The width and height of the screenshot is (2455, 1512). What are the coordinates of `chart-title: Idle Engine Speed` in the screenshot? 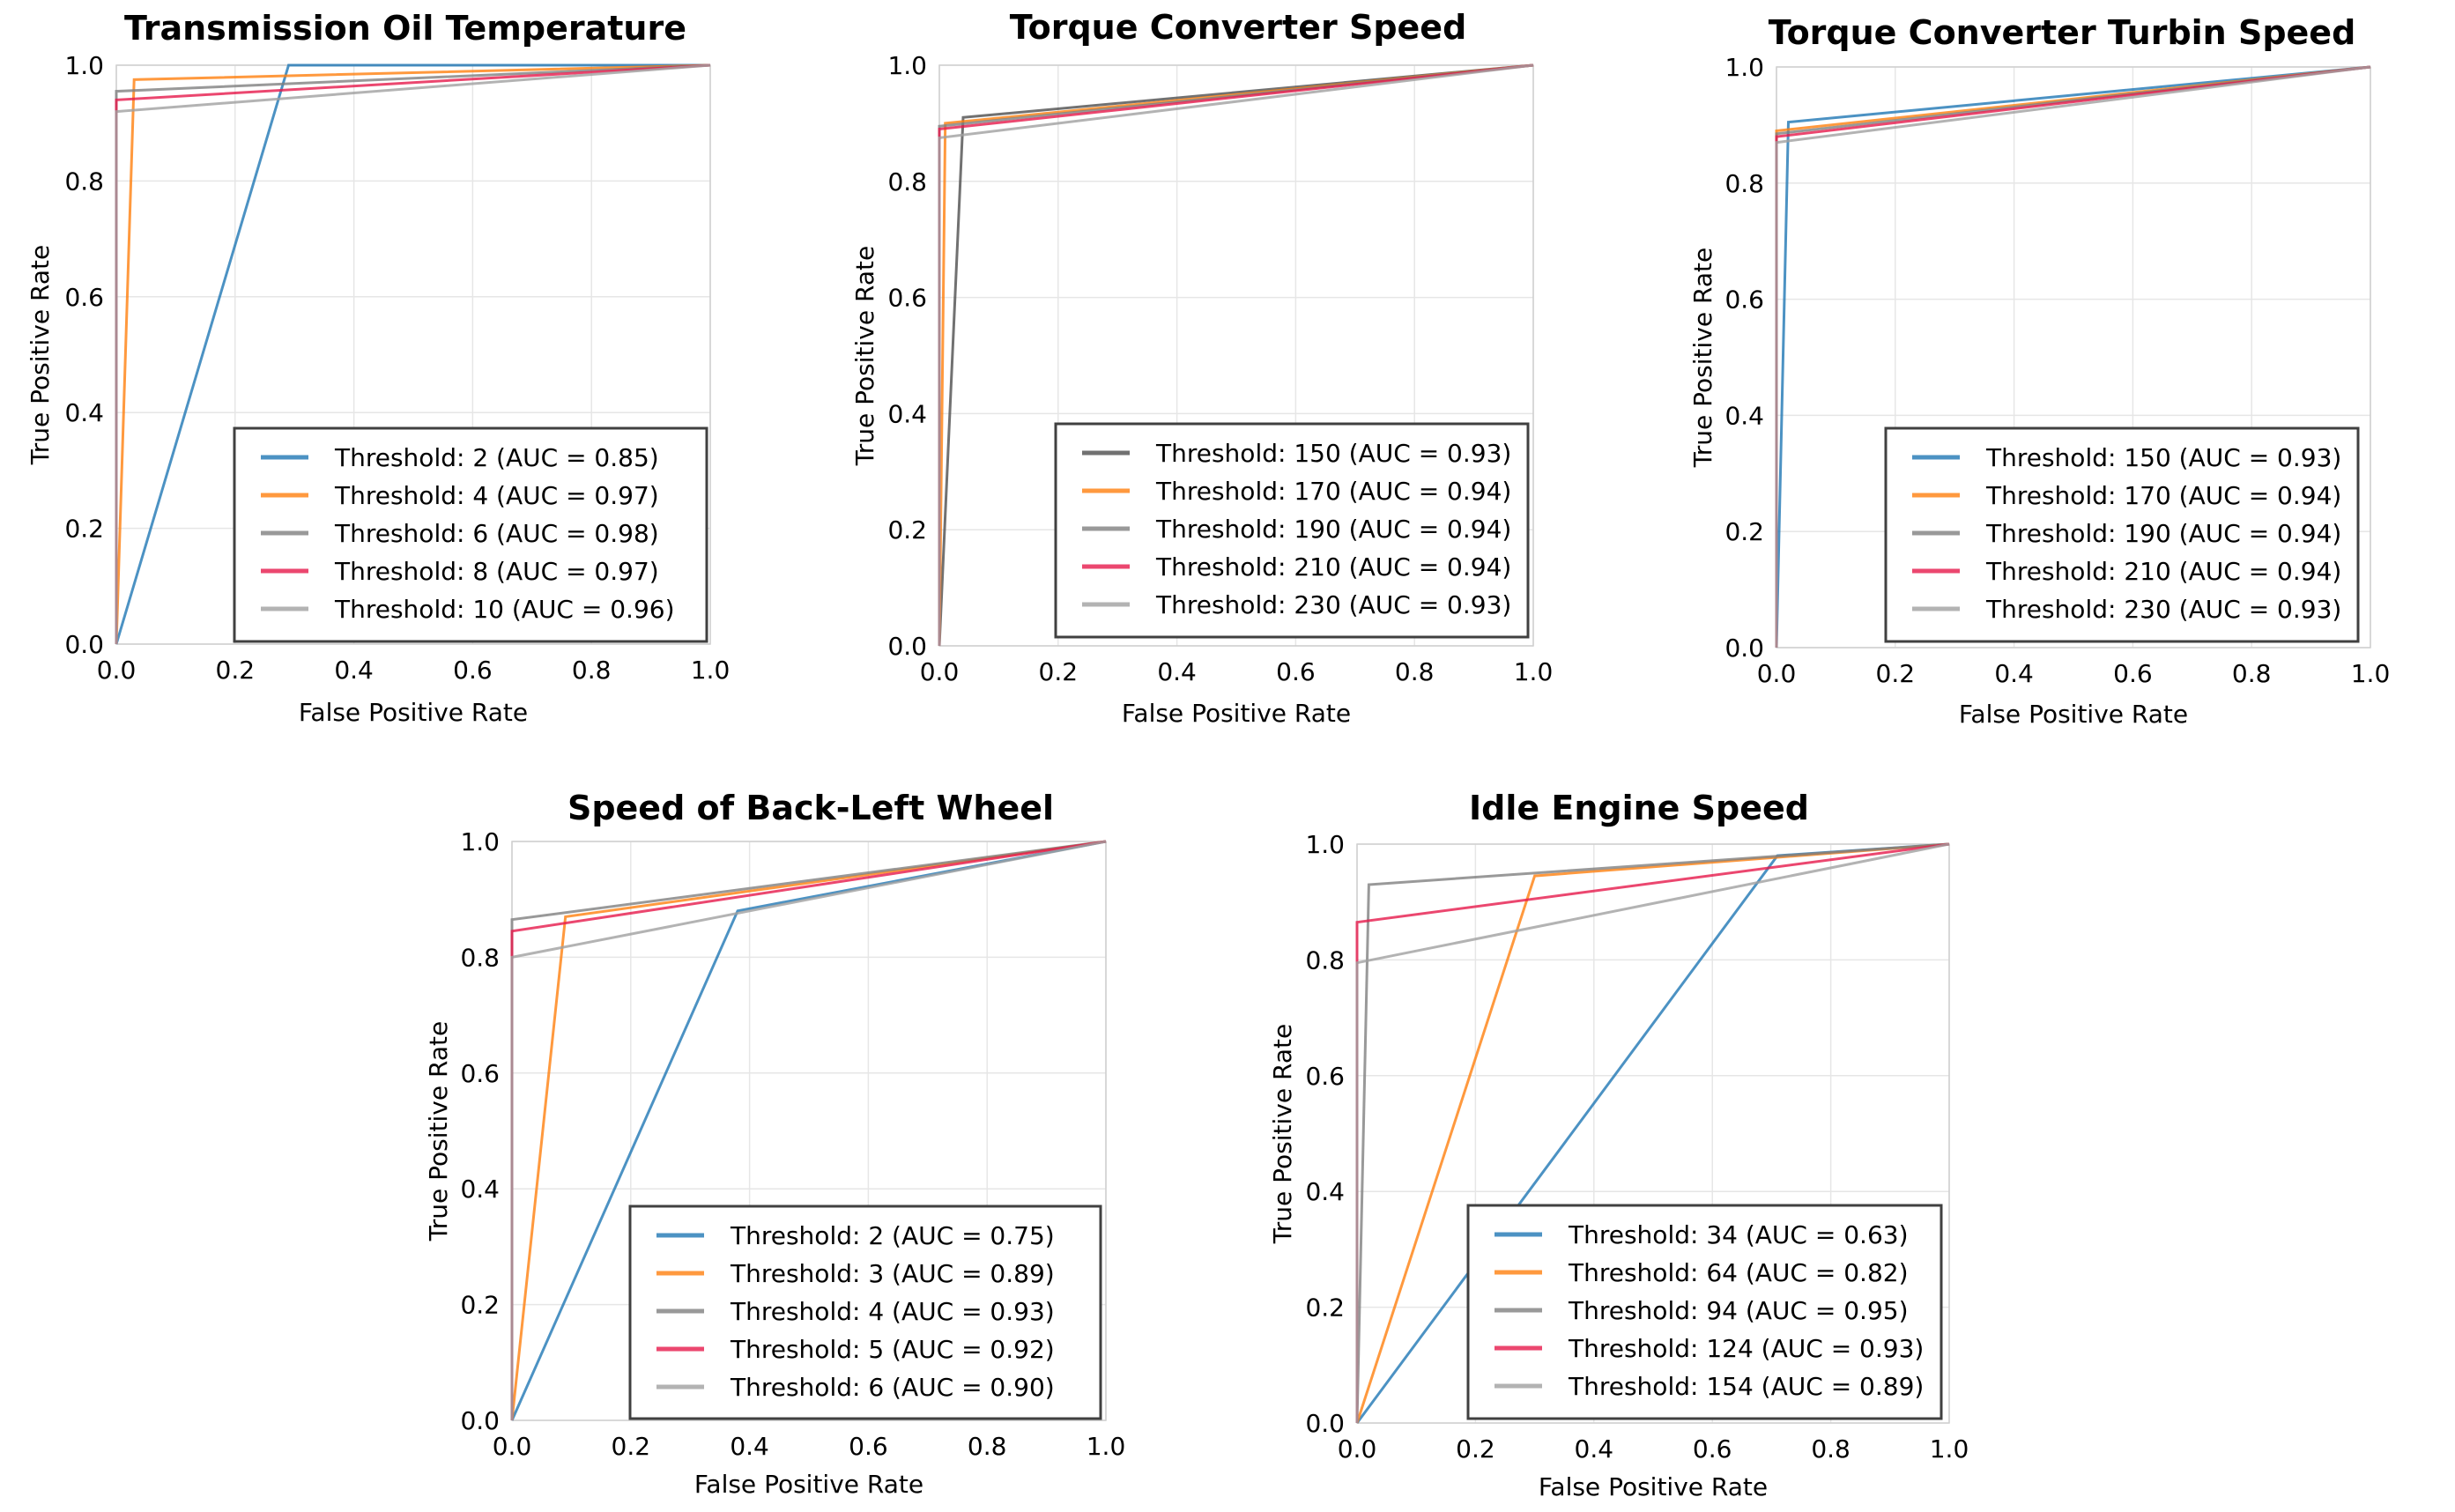 It's located at (1639, 808).